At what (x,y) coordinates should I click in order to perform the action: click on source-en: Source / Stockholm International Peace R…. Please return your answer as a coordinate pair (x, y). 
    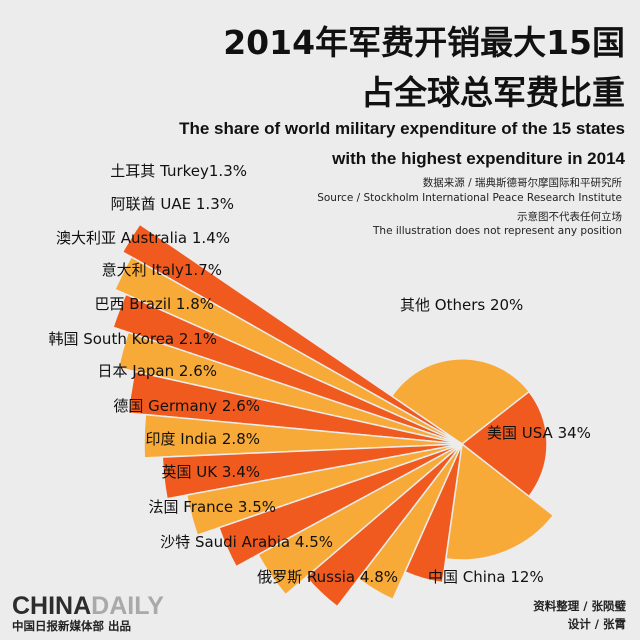
    Looking at the image, I should click on (469, 198).